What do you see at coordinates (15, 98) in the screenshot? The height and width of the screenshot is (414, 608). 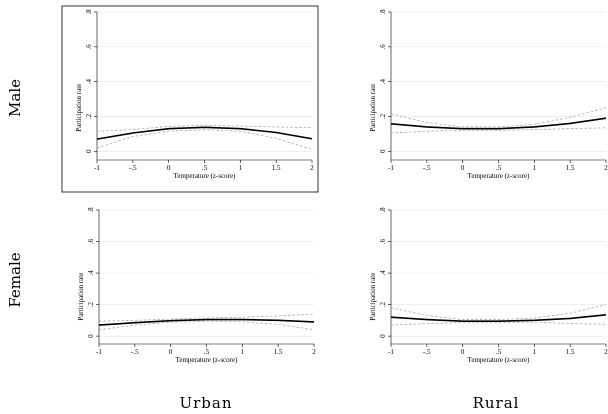 I see `row-label-male: Male` at bounding box center [15, 98].